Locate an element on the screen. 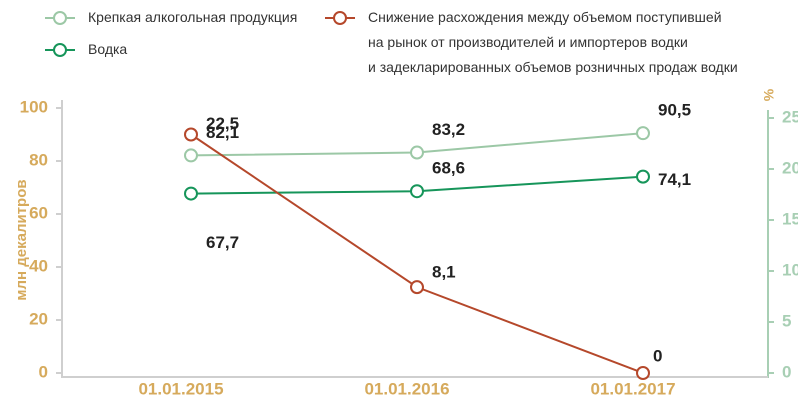 Image resolution: width=798 pixels, height=401 pixels. value-label: 74,1 is located at coordinates (674, 179).